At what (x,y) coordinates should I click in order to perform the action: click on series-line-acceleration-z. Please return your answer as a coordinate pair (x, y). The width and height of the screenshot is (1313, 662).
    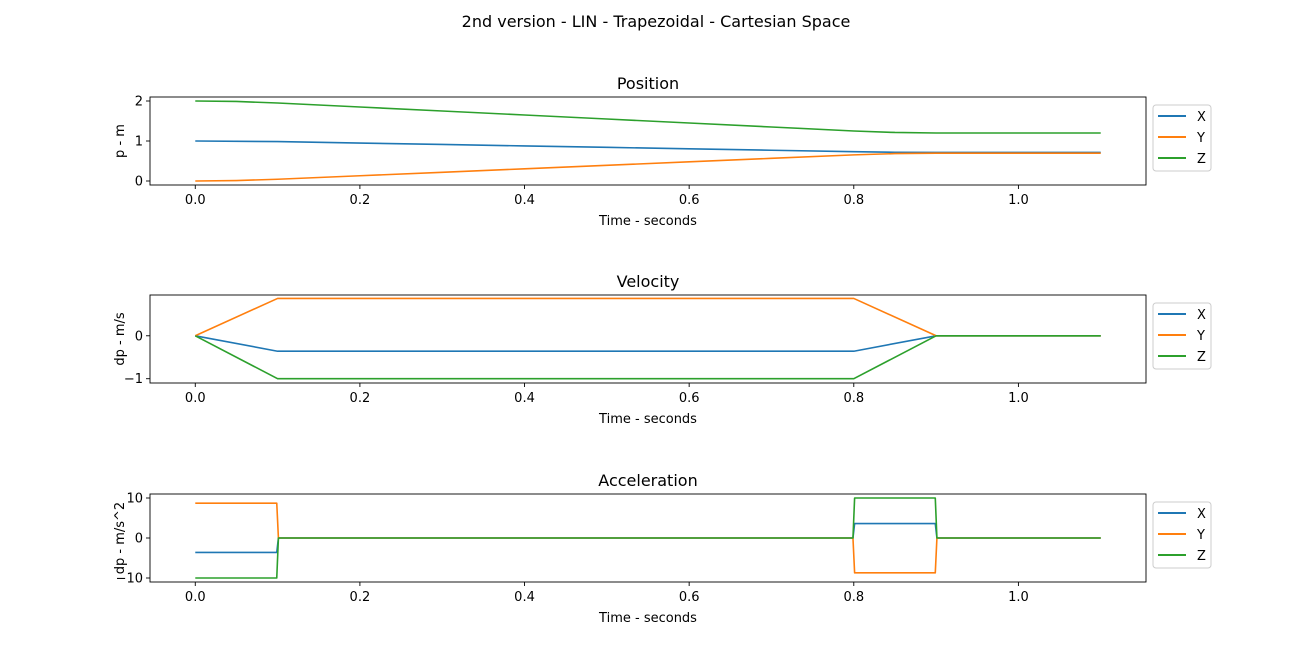
    Looking at the image, I should click on (648, 538).